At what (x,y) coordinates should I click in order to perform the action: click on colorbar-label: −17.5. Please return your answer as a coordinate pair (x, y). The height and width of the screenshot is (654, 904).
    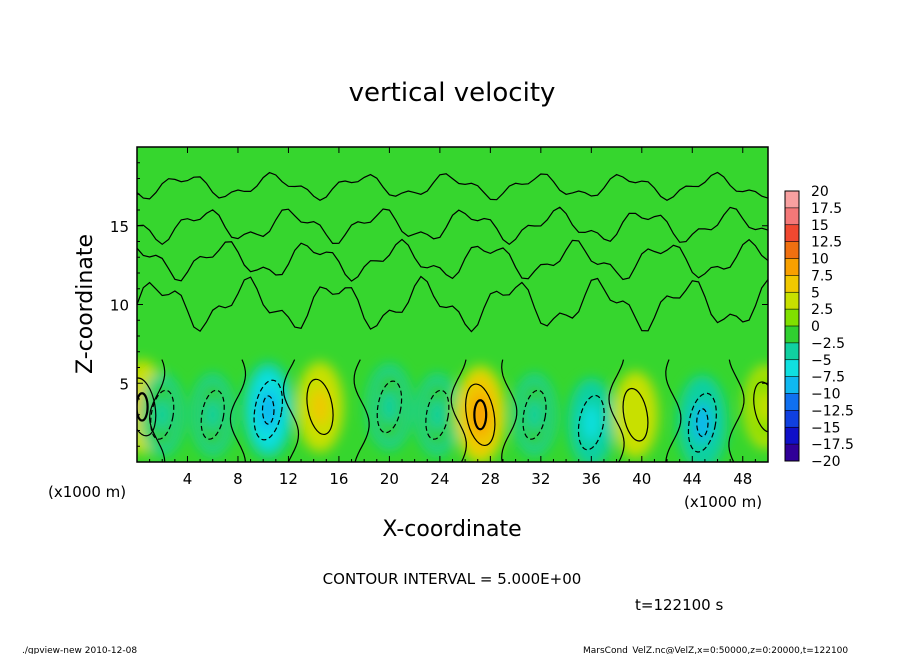
    Looking at the image, I should click on (832, 445).